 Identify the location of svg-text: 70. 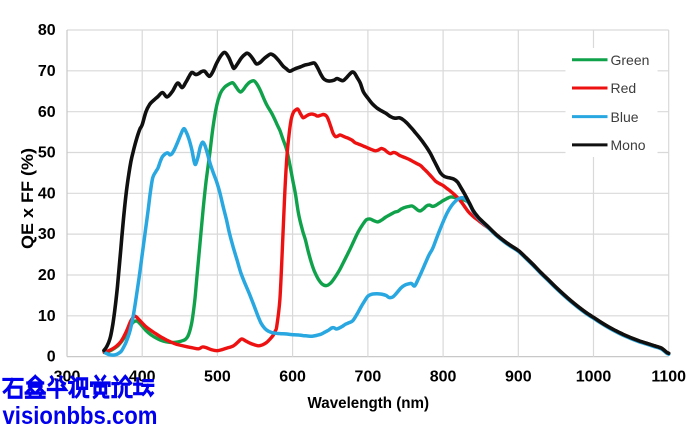
(47, 71).